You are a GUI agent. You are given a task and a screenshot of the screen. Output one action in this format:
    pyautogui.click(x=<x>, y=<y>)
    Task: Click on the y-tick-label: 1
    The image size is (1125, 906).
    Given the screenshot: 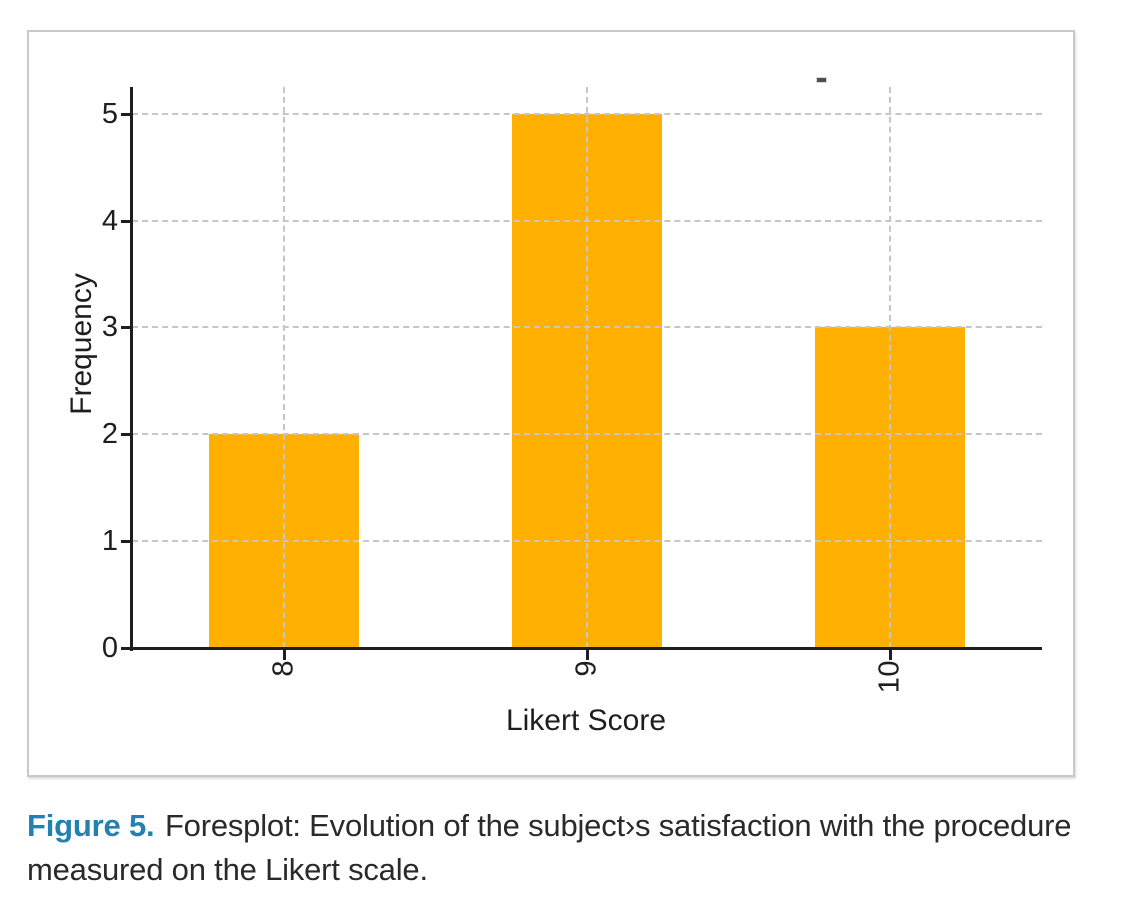 What is the action you would take?
    pyautogui.click(x=109, y=541)
    